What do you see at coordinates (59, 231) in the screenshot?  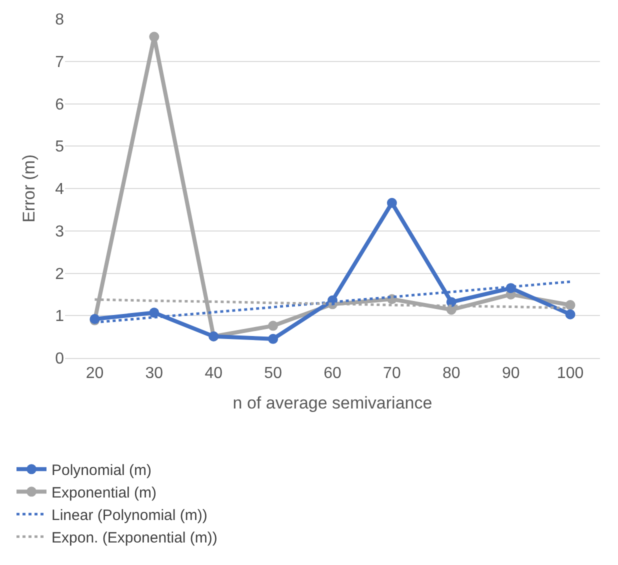 I see `y-tick-label: 3` at bounding box center [59, 231].